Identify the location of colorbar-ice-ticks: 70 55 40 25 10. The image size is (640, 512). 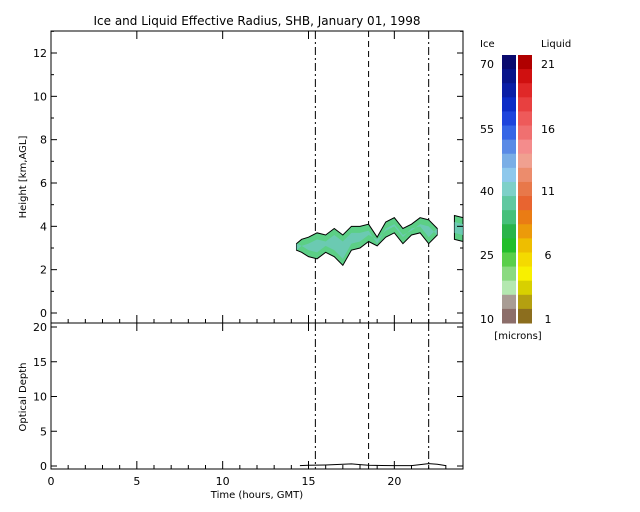
(487, 192).